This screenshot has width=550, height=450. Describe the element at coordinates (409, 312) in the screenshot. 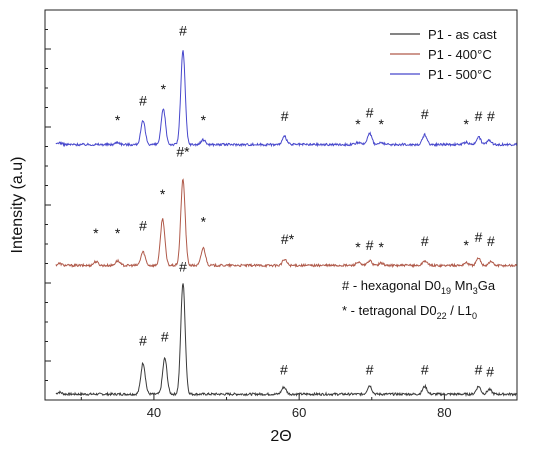

I see `phase-key-entry: * - tetragonal D022 / L10` at that location.